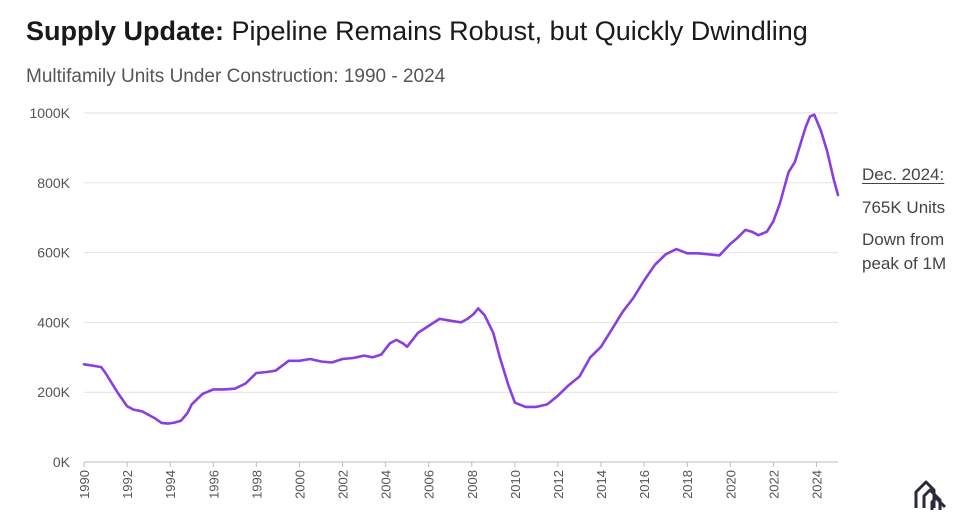  Describe the element at coordinates (53, 322) in the screenshot. I see `y-tick-label: 400K` at that location.